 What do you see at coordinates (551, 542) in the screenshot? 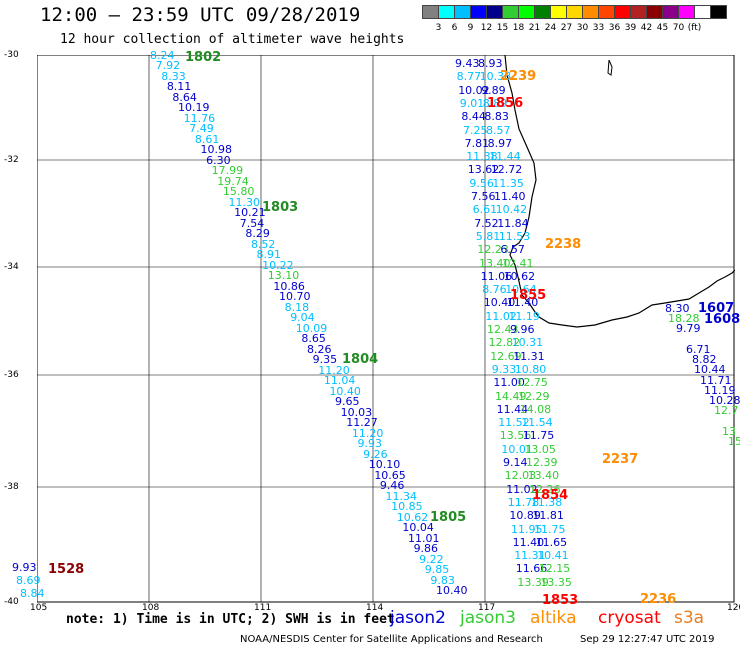
I see `swh-value: 11.65` at bounding box center [551, 542].